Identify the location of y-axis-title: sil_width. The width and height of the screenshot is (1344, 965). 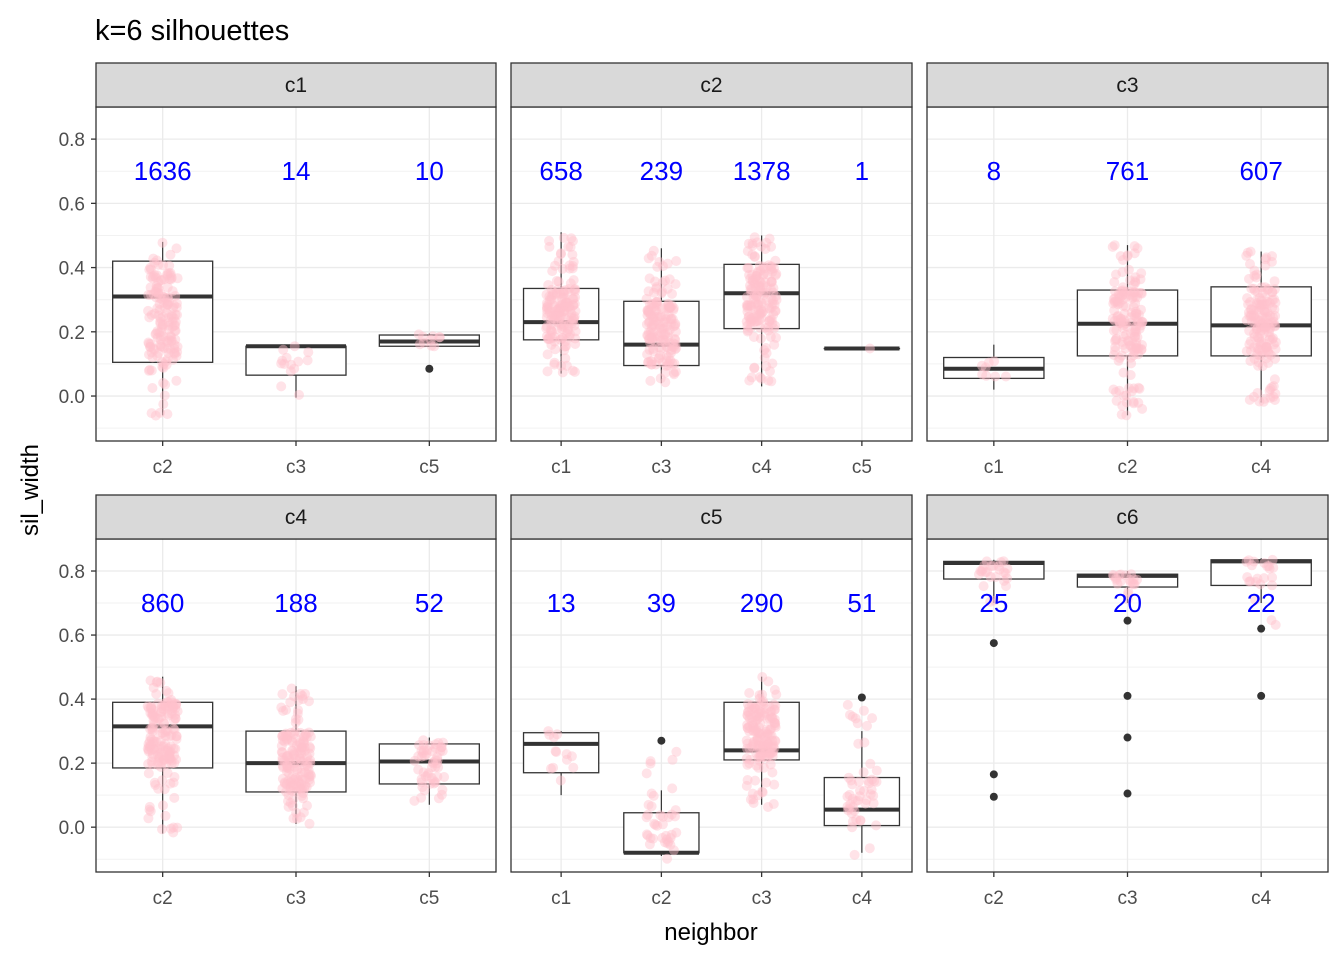
(30, 490).